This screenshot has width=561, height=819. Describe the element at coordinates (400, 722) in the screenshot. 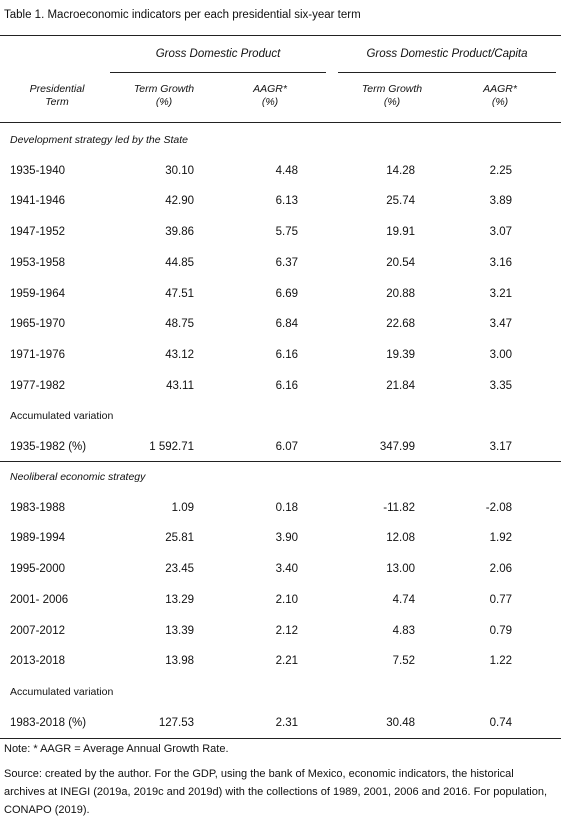

I see `cell: 30.48` at that location.